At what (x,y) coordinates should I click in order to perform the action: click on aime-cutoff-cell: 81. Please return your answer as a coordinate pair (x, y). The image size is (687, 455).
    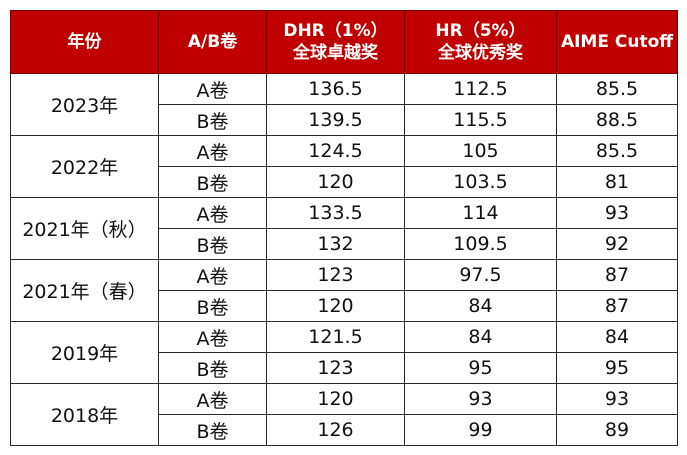
    Looking at the image, I should click on (617, 182).